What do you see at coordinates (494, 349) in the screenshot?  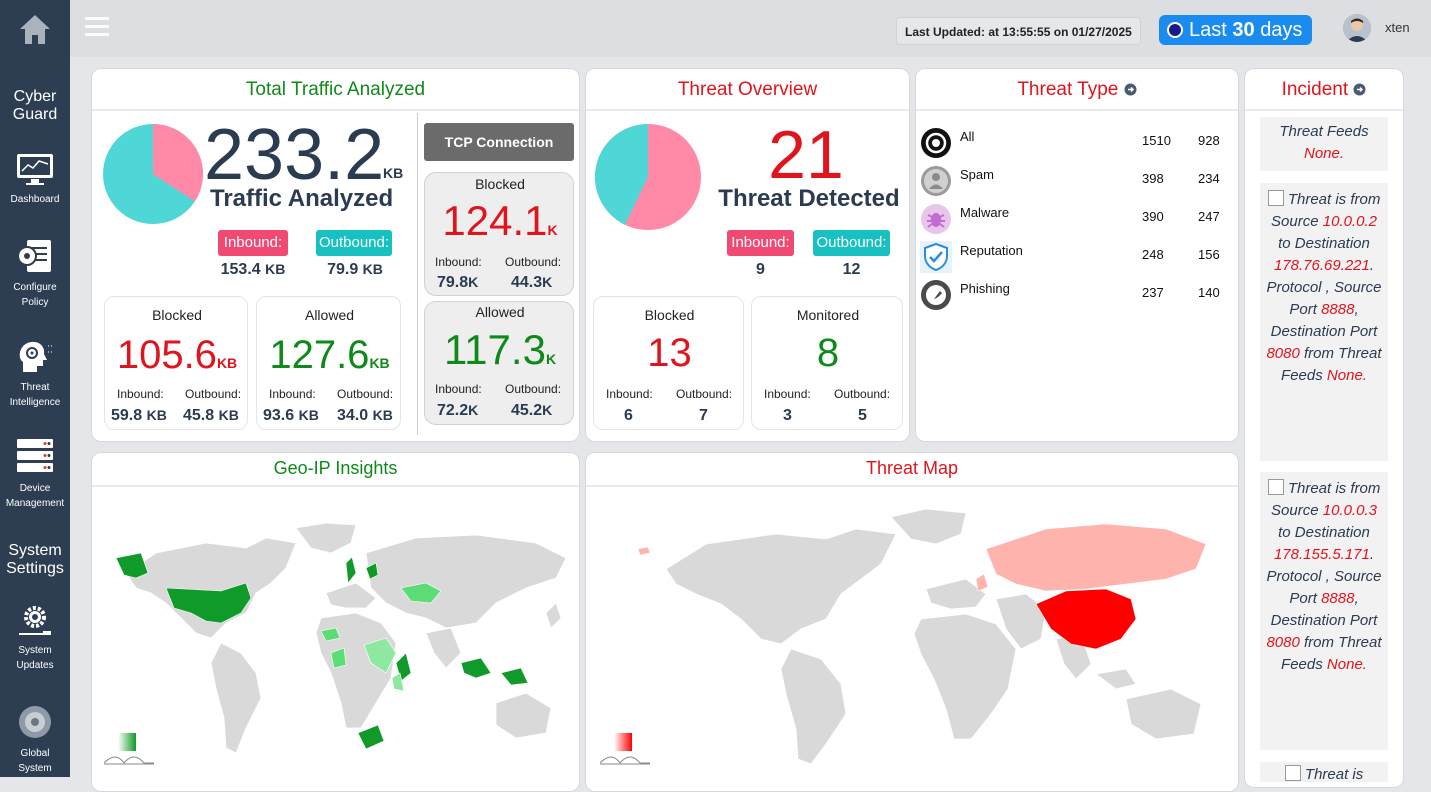 I see `tcp-allowed-number: 117.3` at bounding box center [494, 349].